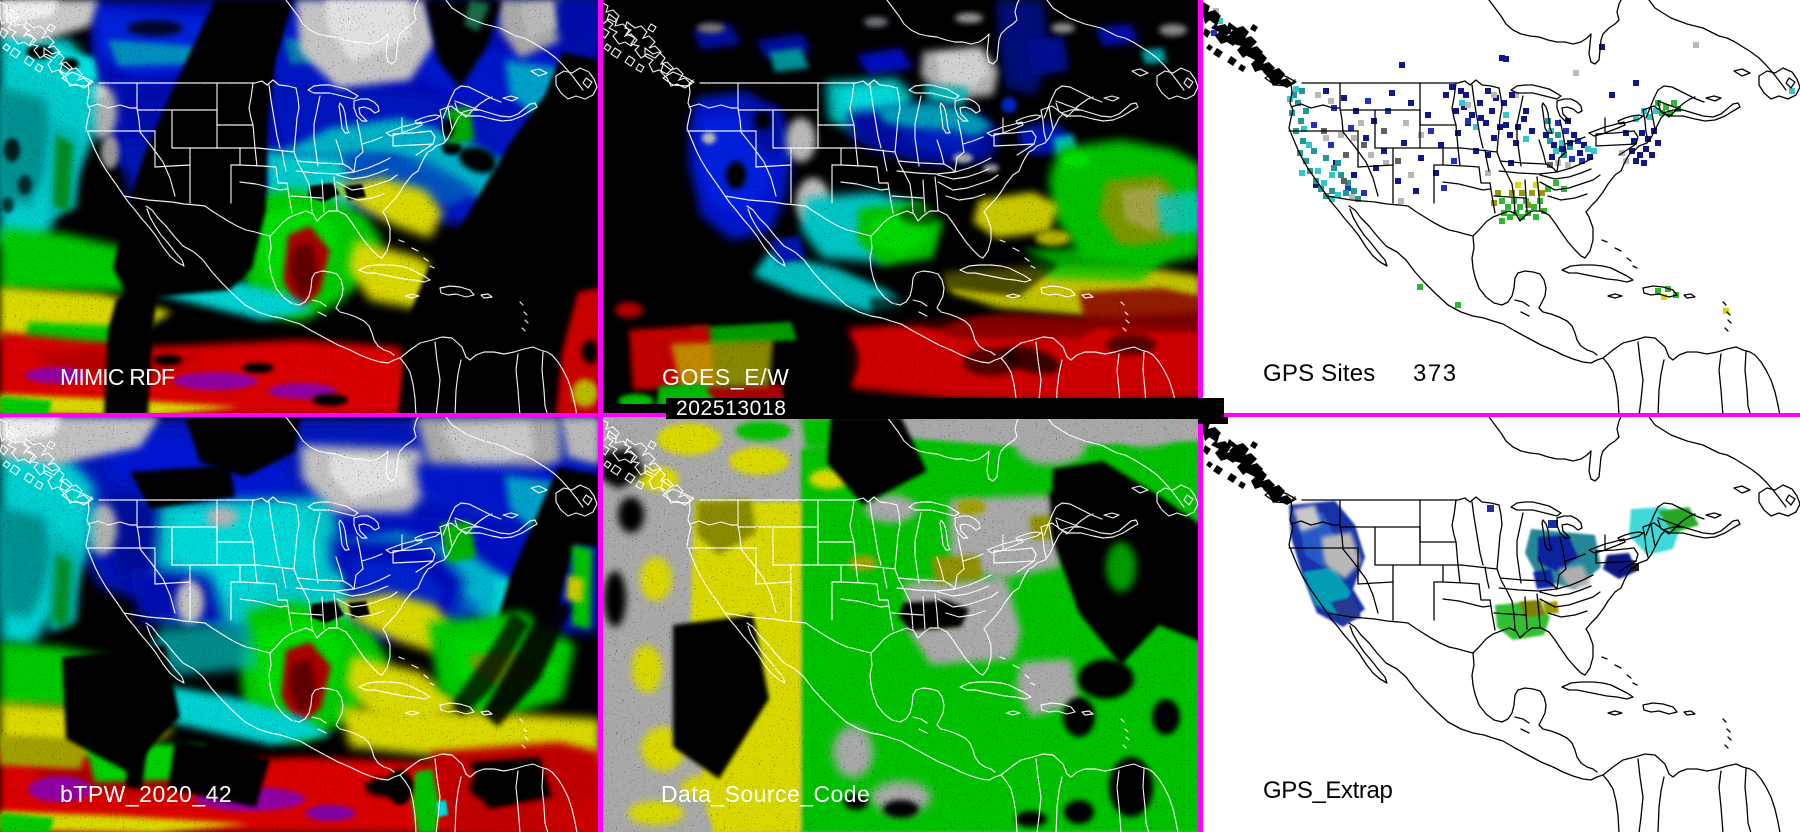 Image resolution: width=1800 pixels, height=832 pixels. What do you see at coordinates (1327, 790) in the screenshot?
I see `svg-text: GPS_Extrap` at bounding box center [1327, 790].